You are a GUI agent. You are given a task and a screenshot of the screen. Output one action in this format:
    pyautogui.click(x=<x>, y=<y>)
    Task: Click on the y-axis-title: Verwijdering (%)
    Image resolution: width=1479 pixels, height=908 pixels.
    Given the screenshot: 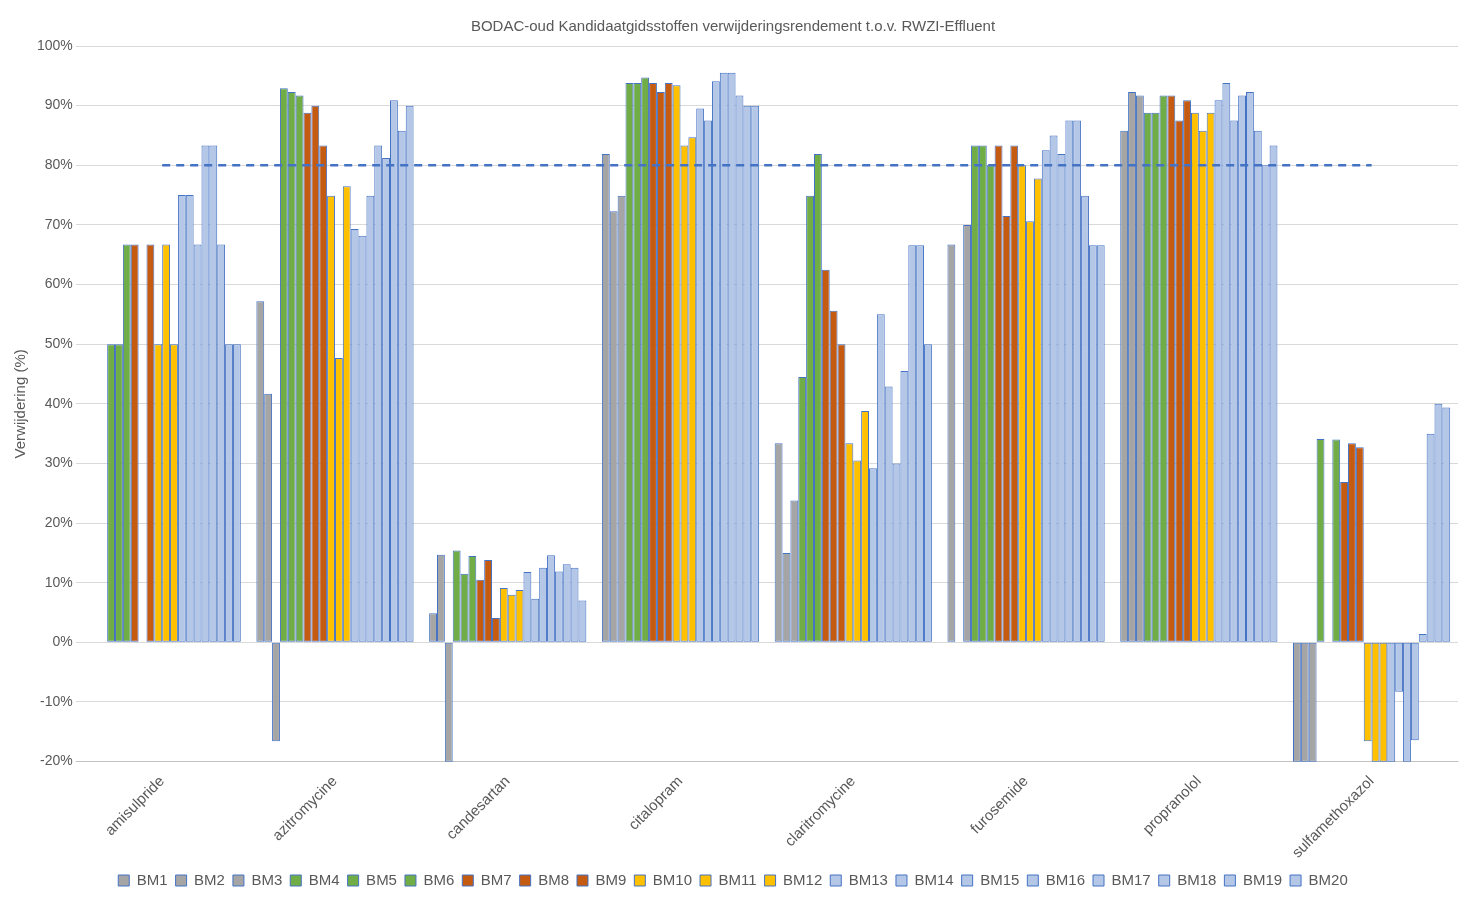 What is the action you would take?
    pyautogui.click(x=20, y=404)
    